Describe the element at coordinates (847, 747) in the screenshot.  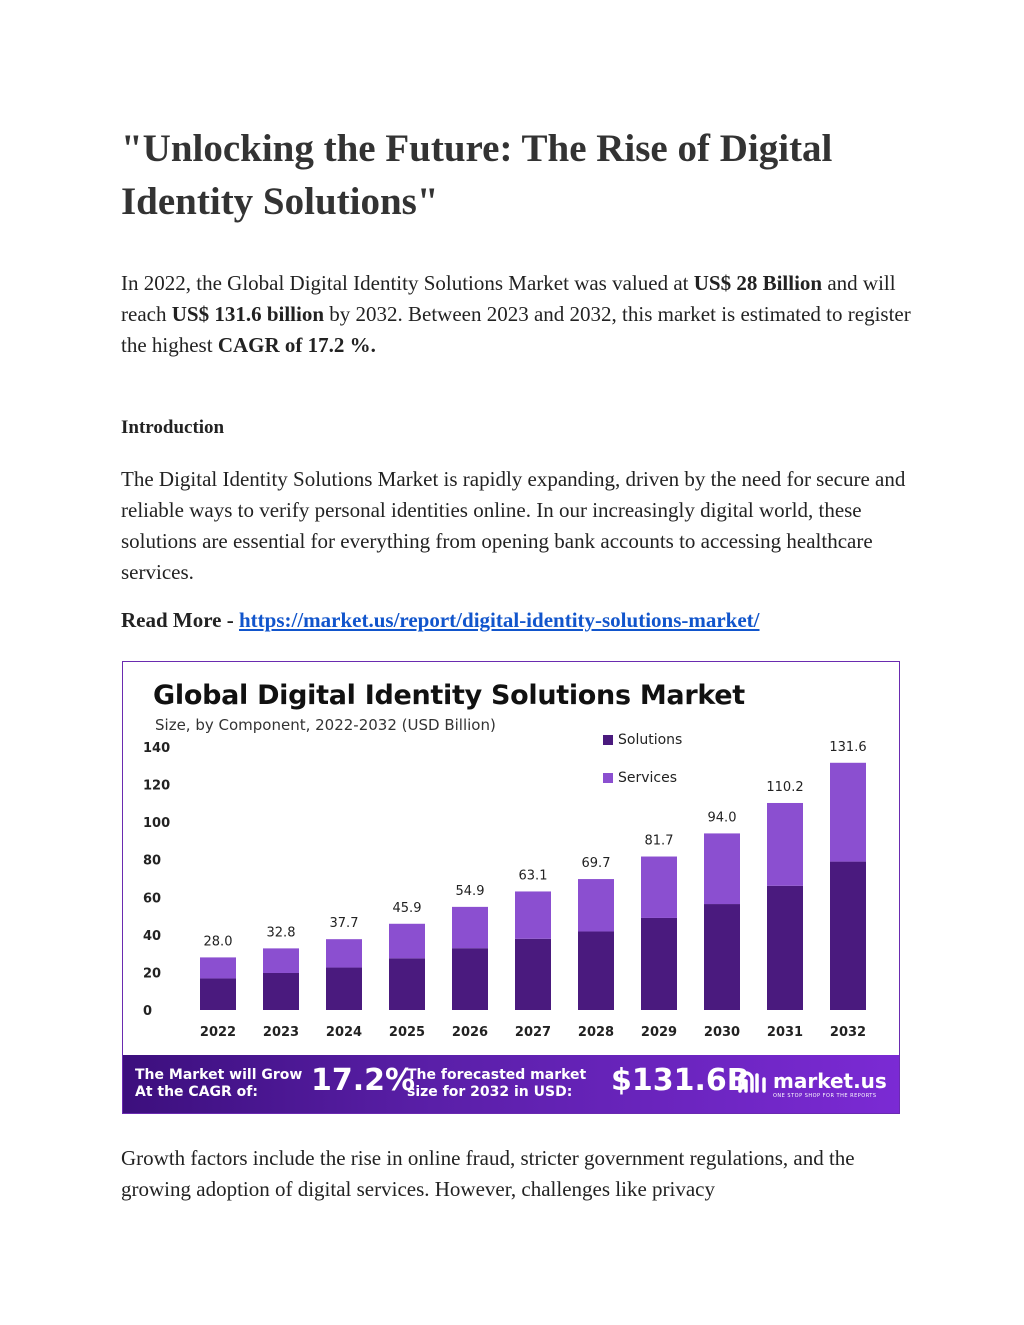
I see `bar-total-label: 131.6` at that location.